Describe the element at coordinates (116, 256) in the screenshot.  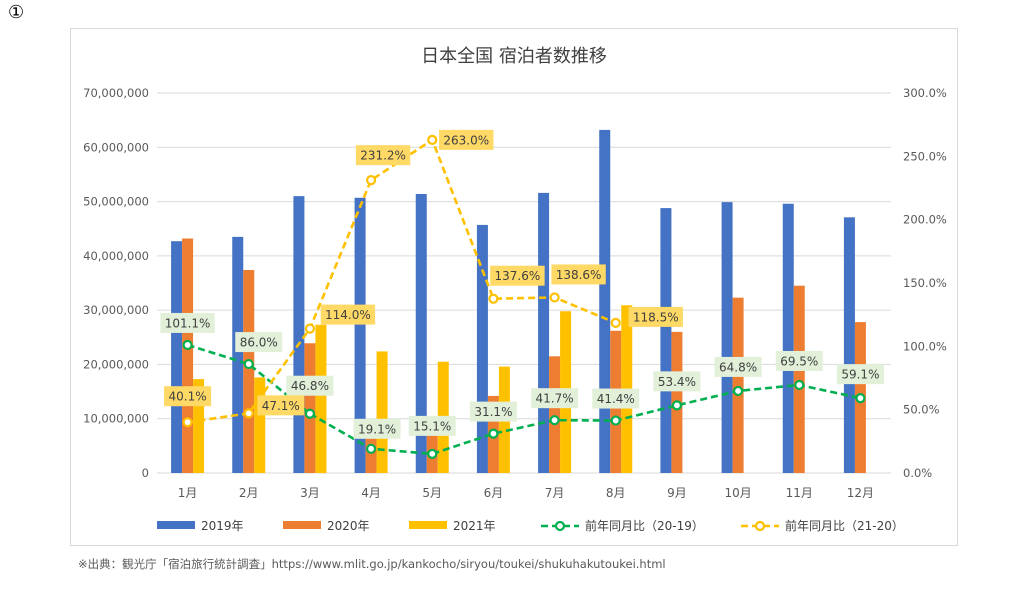
I see `y-left-tick-label: 40,000,000` at that location.